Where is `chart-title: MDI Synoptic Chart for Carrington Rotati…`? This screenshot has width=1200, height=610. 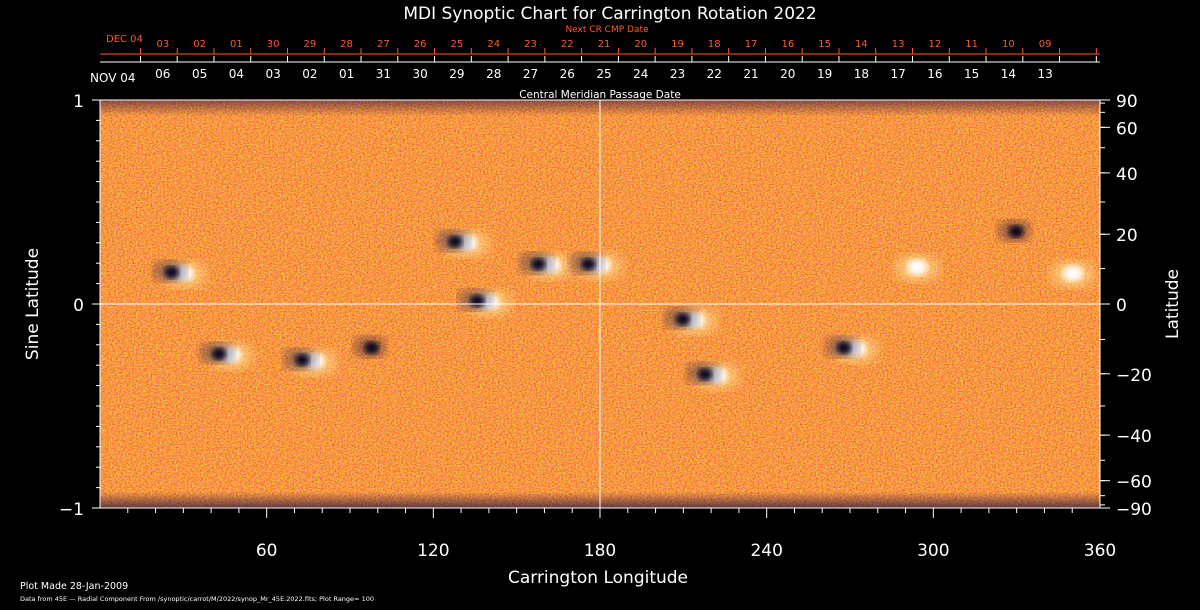
chart-title: MDI Synoptic Chart for Carrington Rotati… is located at coordinates (609, 14).